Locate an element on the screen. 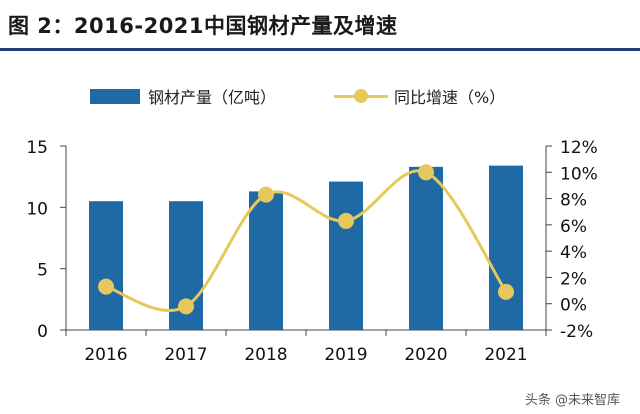 This screenshot has height=414, width=640. bar-2018 is located at coordinates (266, 260).